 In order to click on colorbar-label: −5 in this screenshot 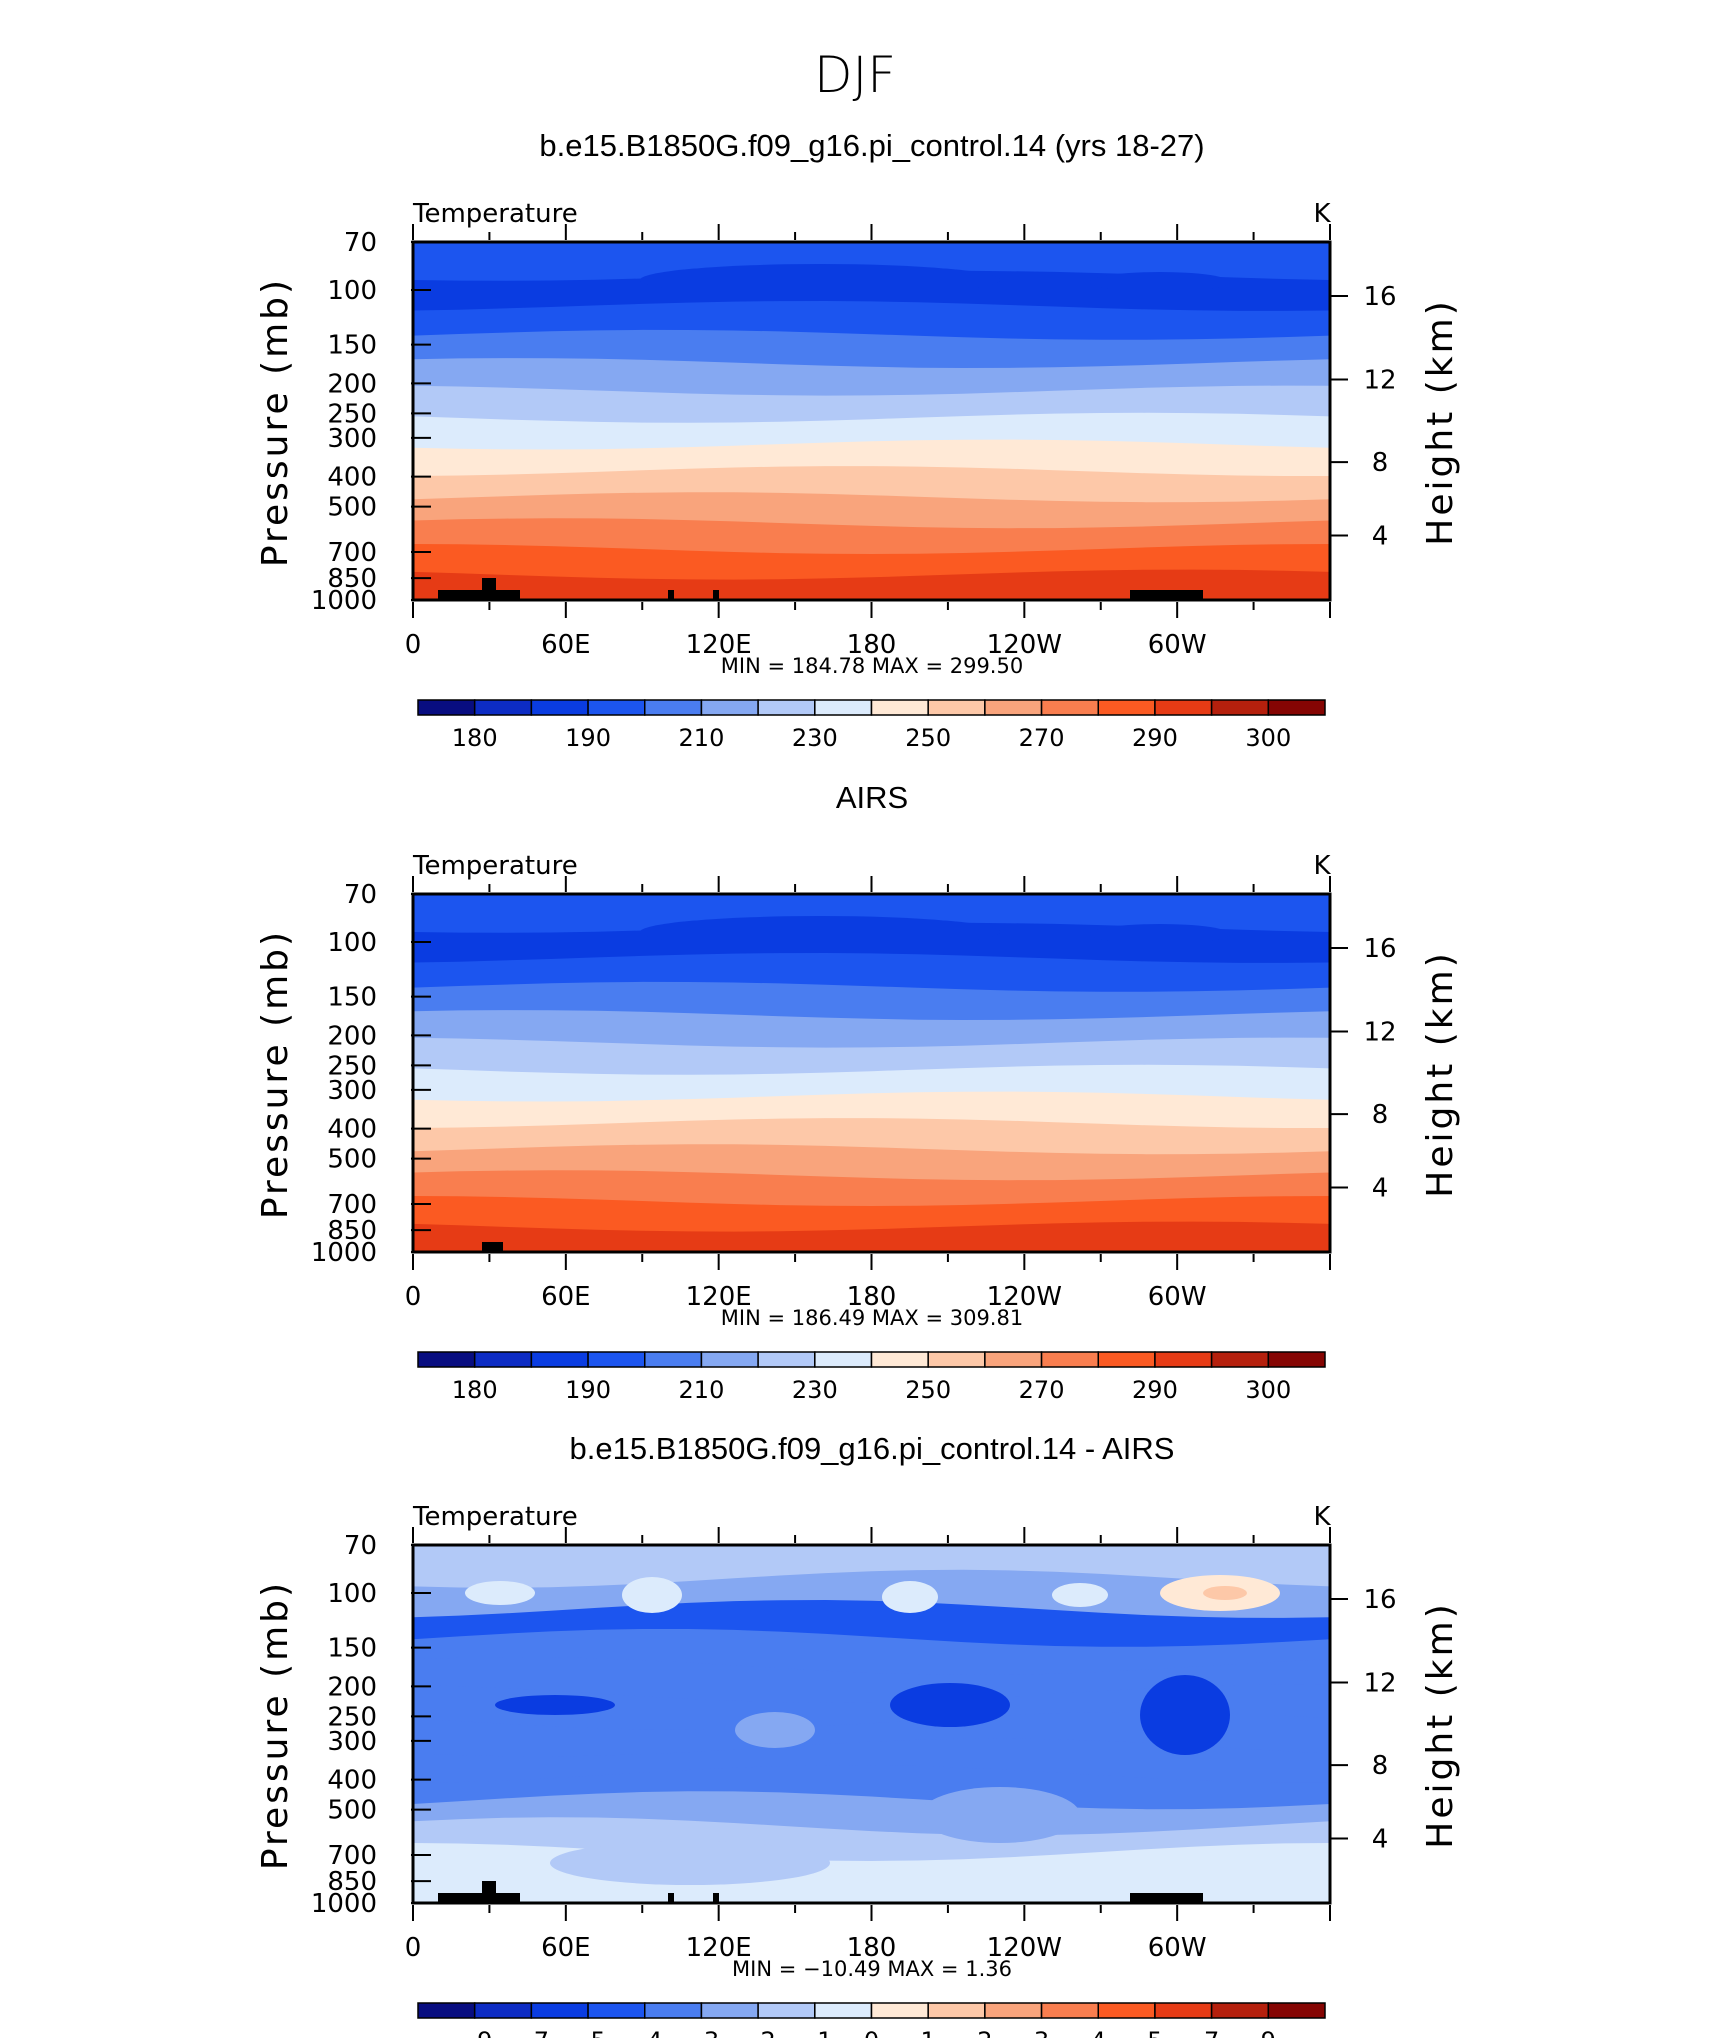, I will do `click(587, 2032)`.